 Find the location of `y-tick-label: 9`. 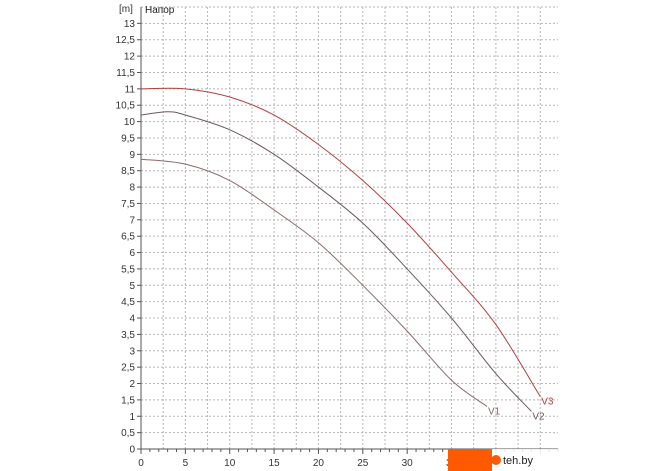

y-tick-label: 9 is located at coordinates (132, 155).